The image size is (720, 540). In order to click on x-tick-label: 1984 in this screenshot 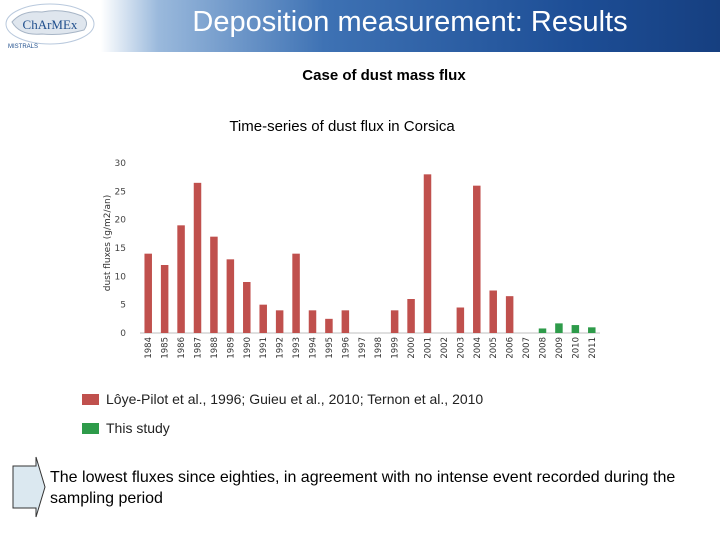, I will do `click(149, 348)`.